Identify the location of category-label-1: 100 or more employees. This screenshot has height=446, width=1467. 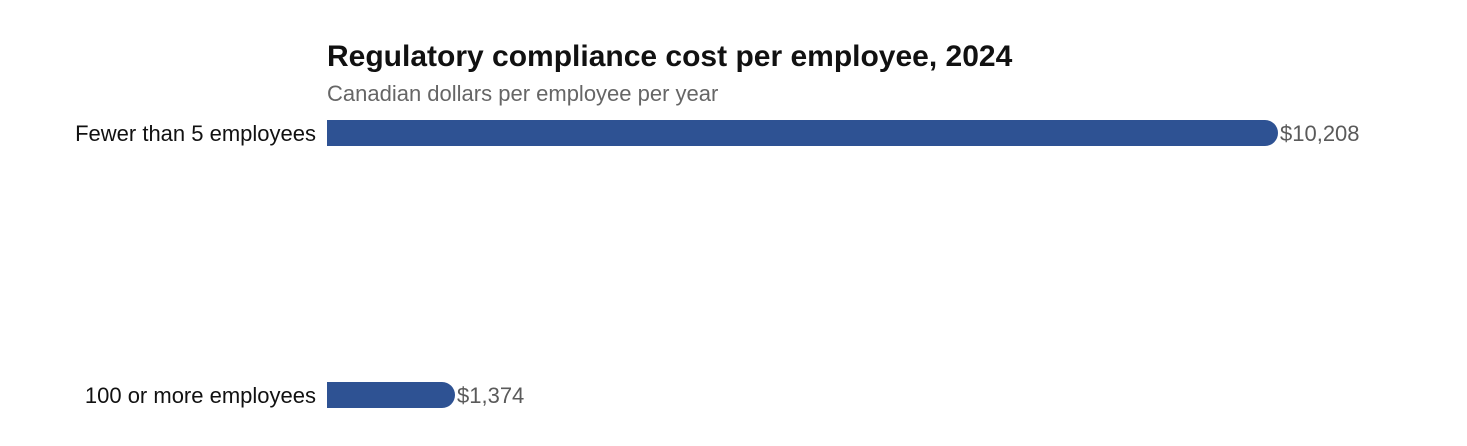
(200, 395).